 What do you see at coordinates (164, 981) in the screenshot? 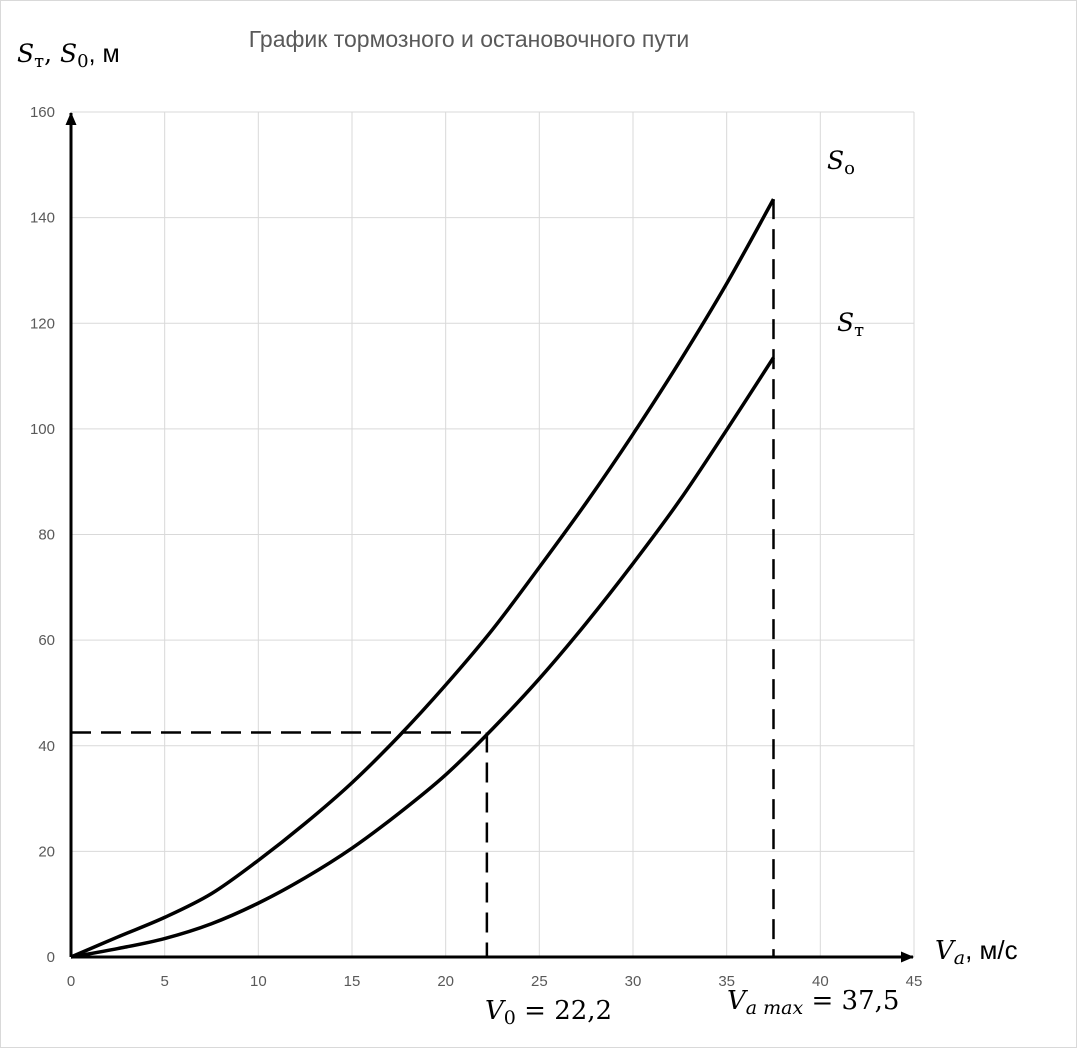
I see `x-tick-label: 5` at bounding box center [164, 981].